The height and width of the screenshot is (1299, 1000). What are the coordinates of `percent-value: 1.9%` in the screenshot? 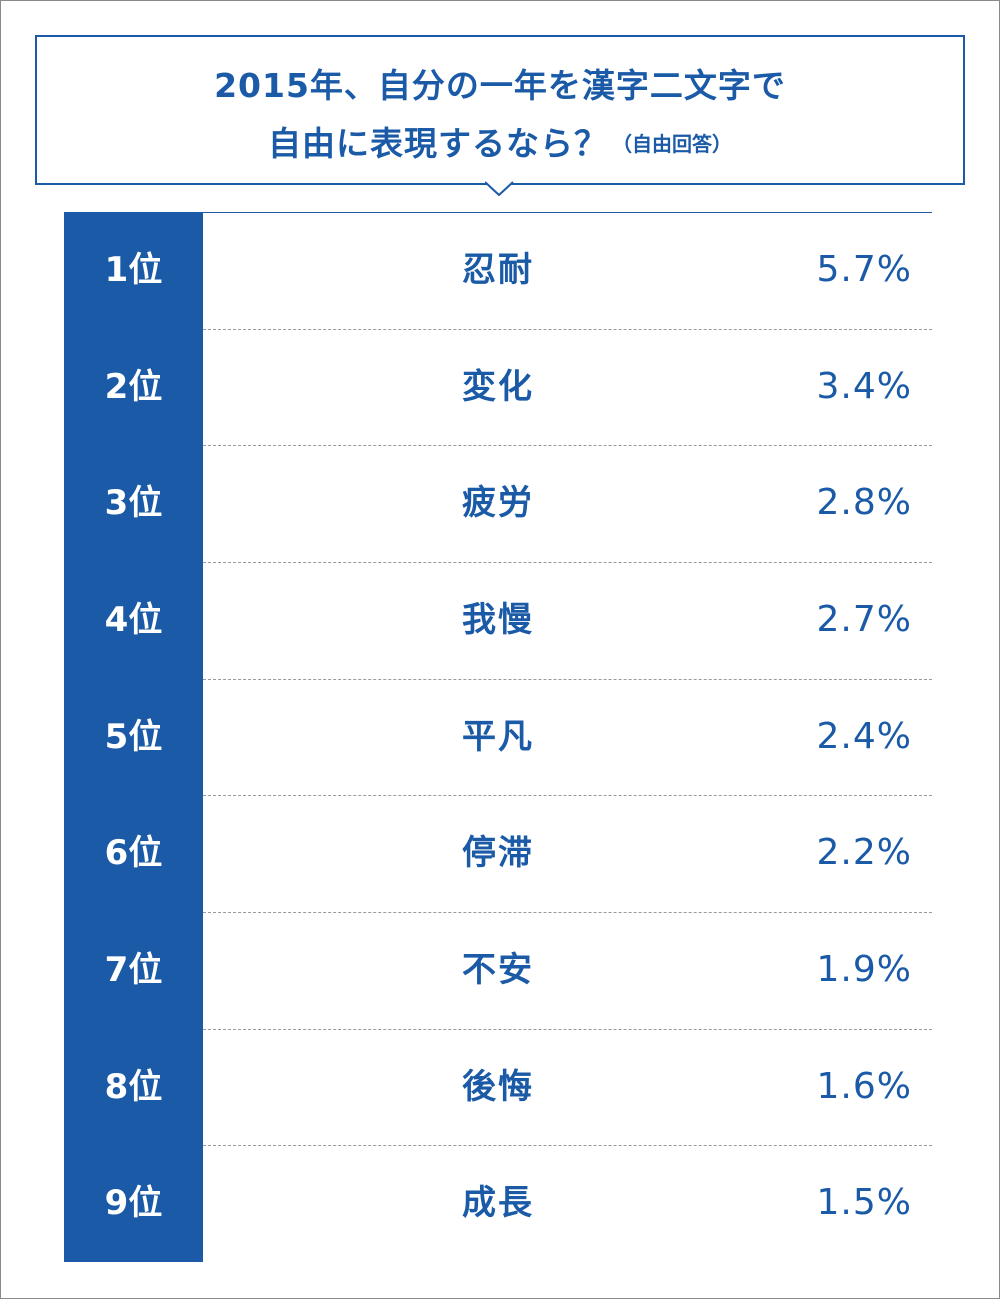 It's located at (864, 970).